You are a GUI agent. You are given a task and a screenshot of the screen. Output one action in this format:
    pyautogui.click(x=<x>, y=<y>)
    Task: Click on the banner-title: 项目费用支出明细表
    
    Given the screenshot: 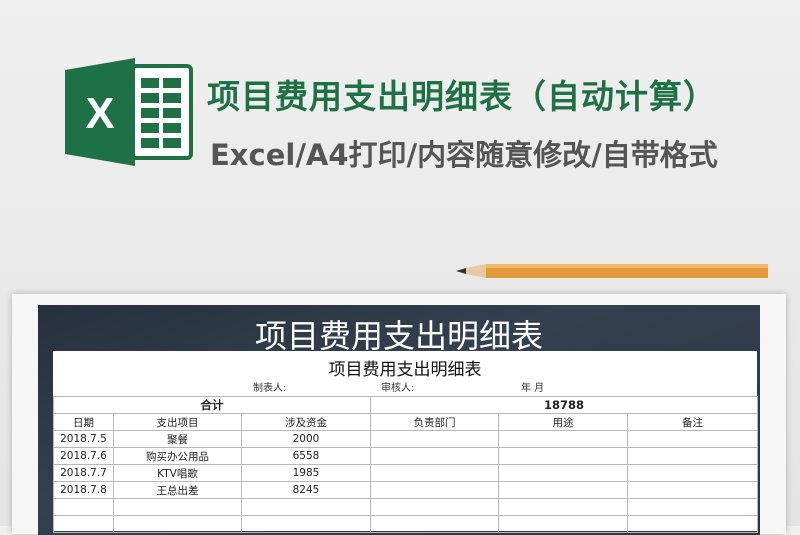 What is the action you would take?
    pyautogui.click(x=398, y=336)
    